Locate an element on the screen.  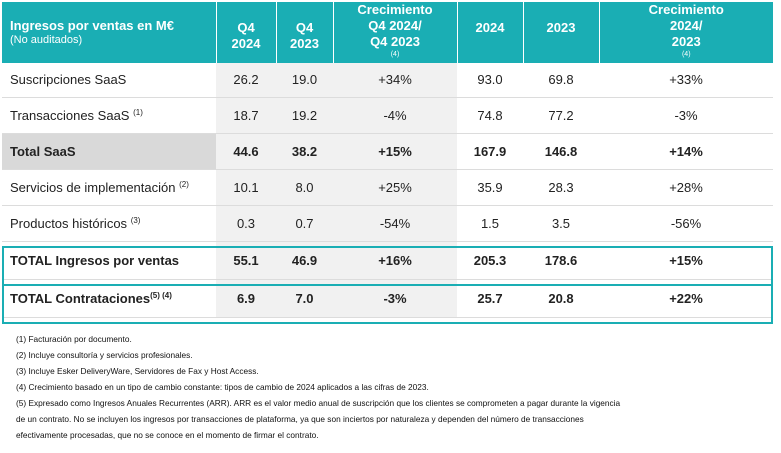
cell-growth-quarter: +34% is located at coordinates (395, 80).